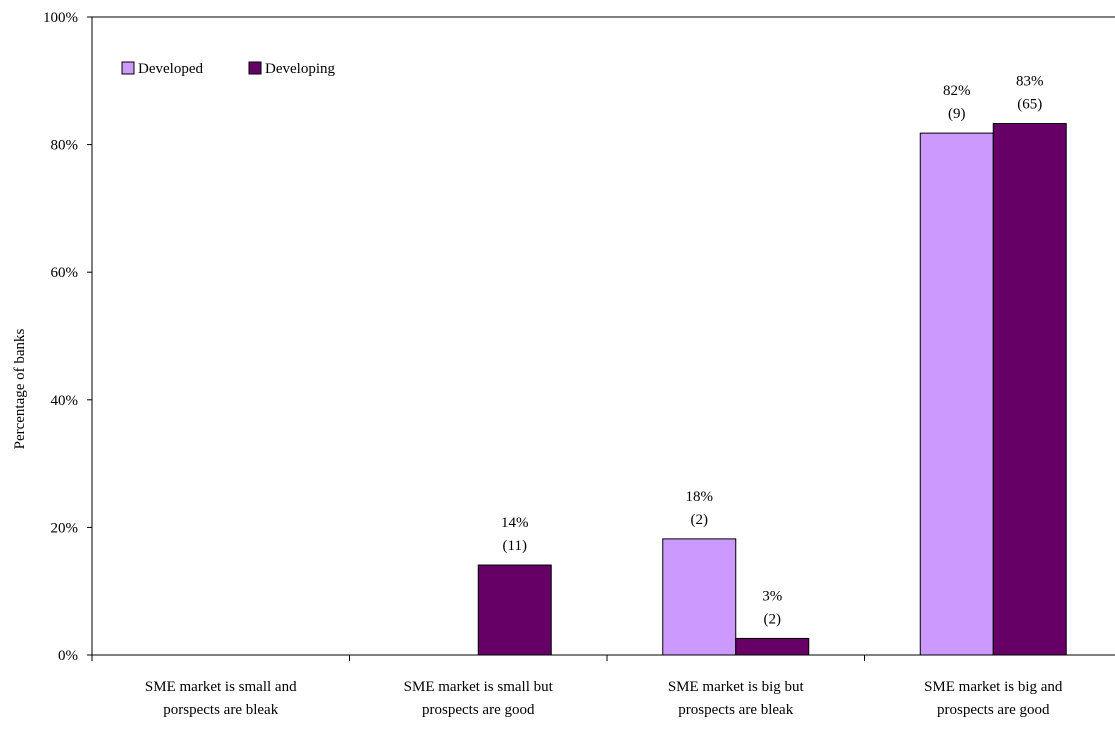 Image resolution: width=1115 pixels, height=730 pixels. I want to click on y-tick-label: 60%, so click(65, 273).